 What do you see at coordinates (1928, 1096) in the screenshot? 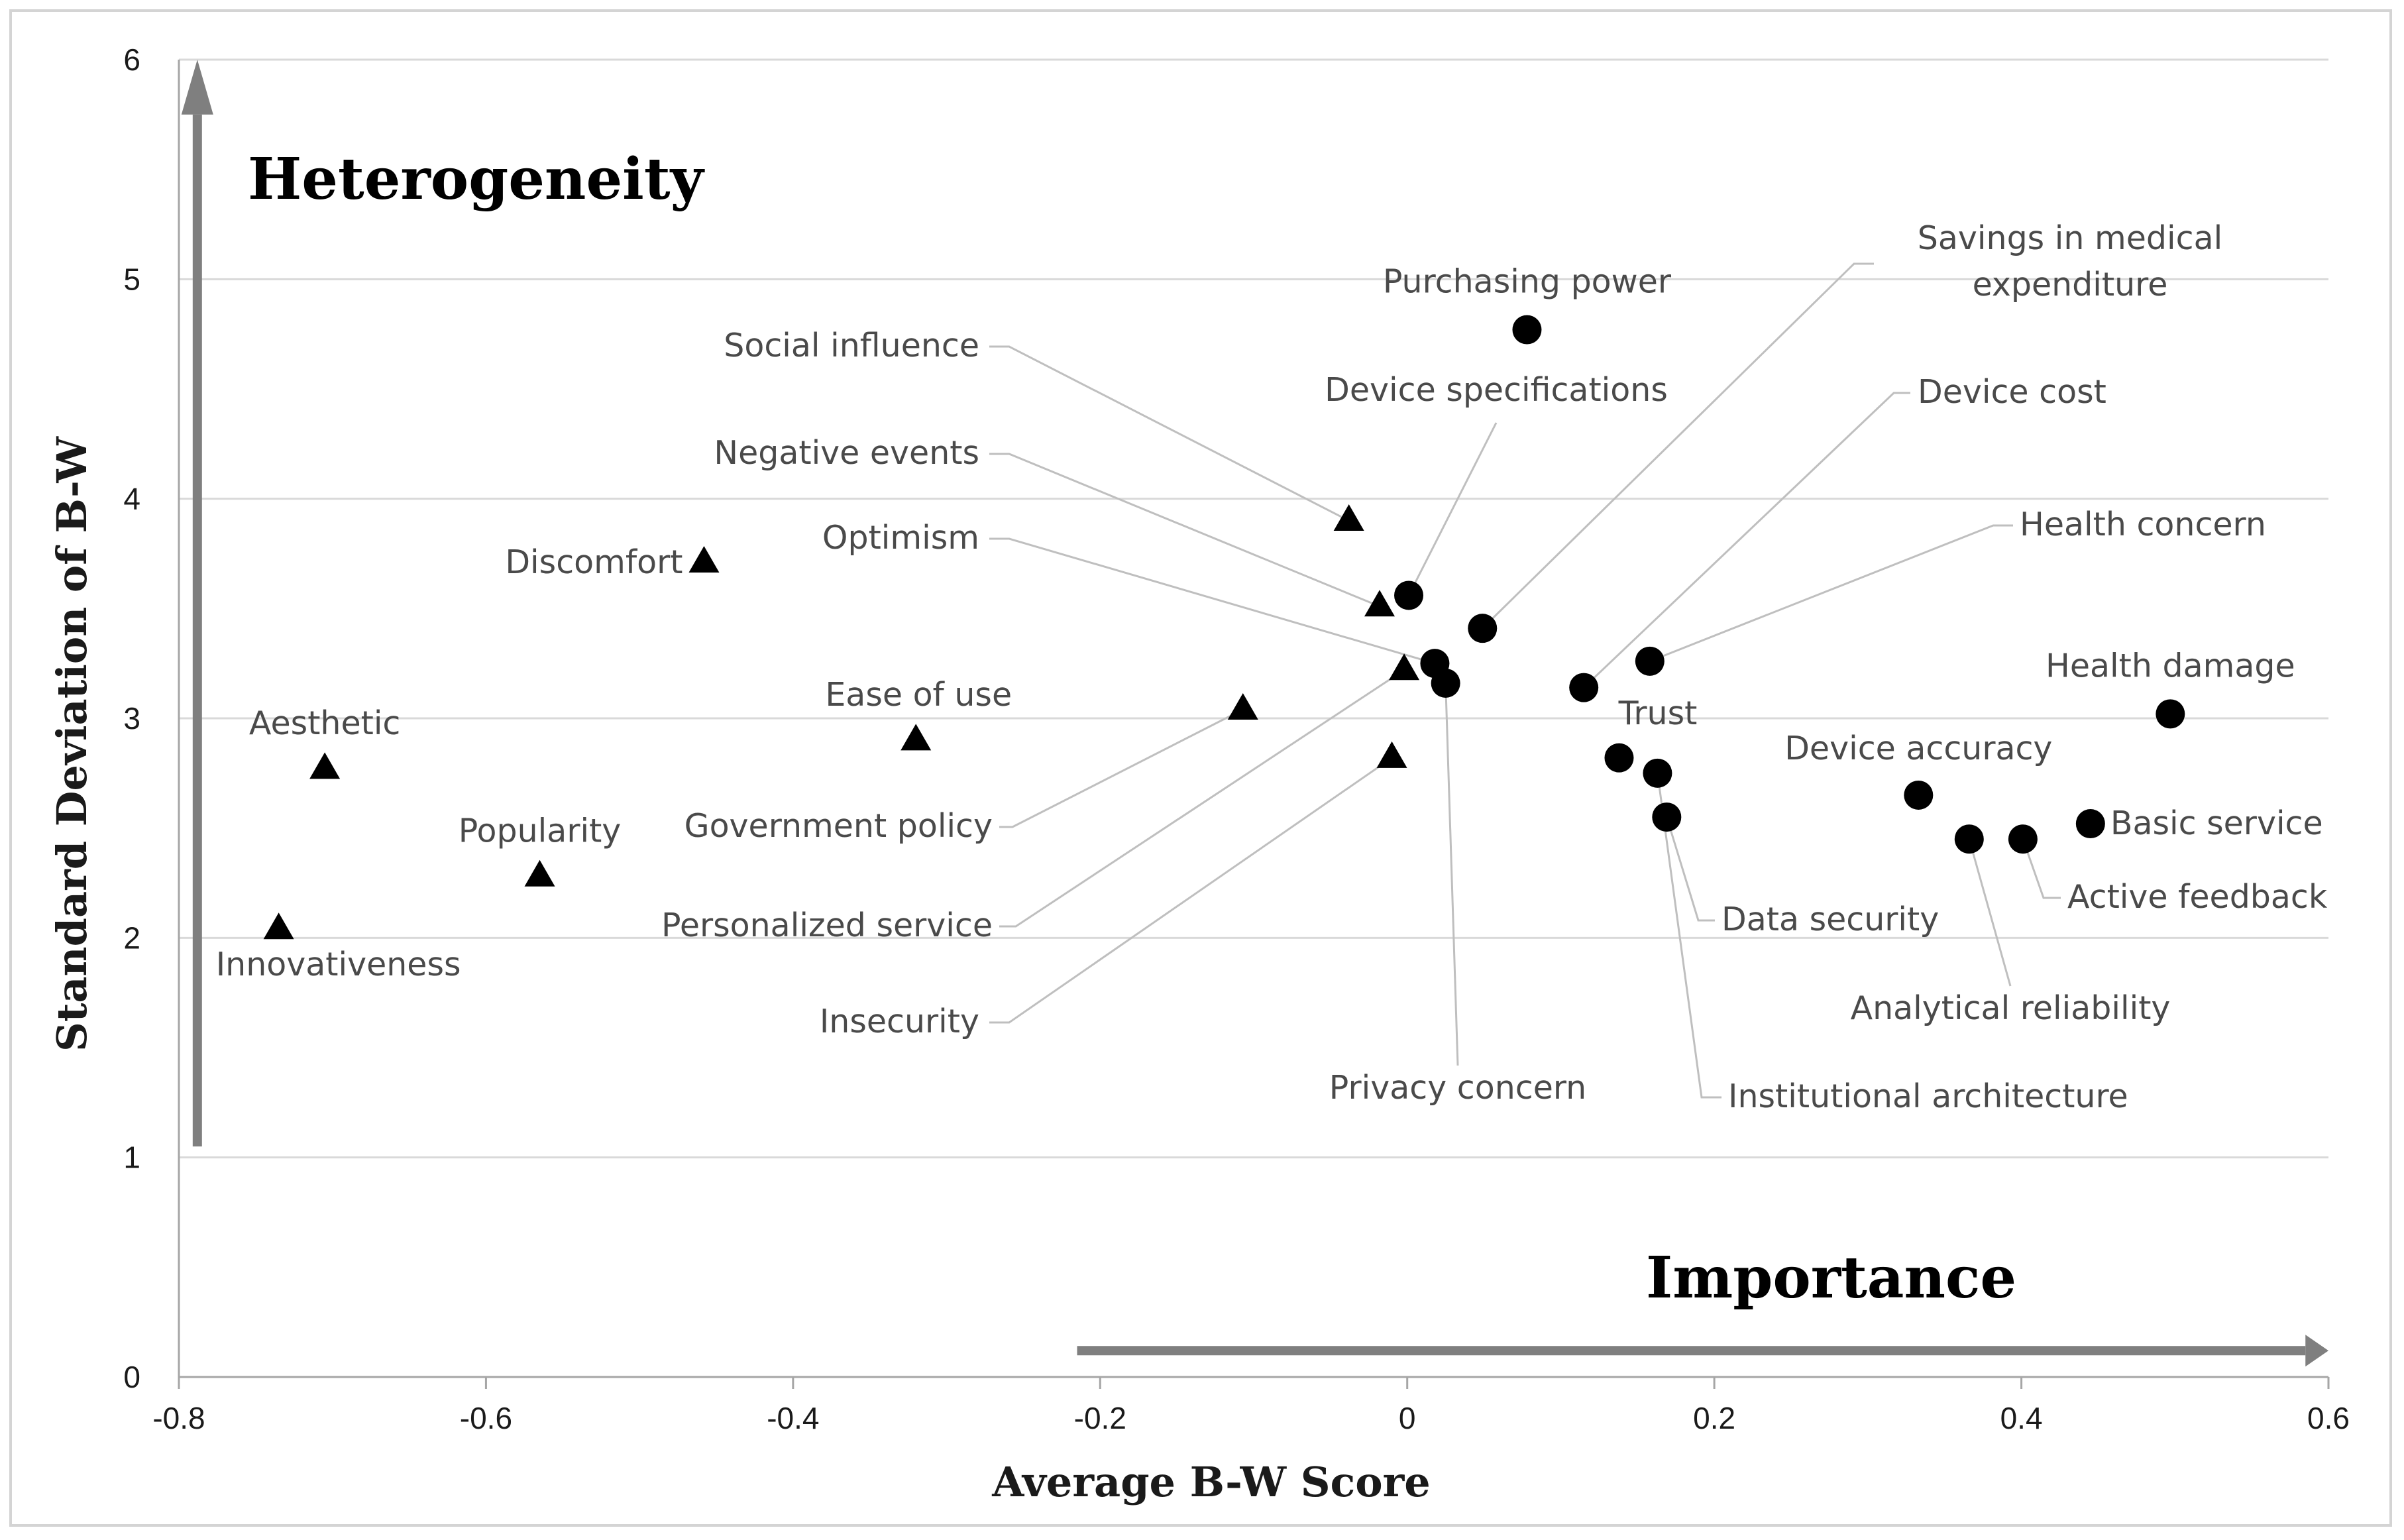
I see `point-label-institutional-architecture: Institutional architecture` at bounding box center [1928, 1096].